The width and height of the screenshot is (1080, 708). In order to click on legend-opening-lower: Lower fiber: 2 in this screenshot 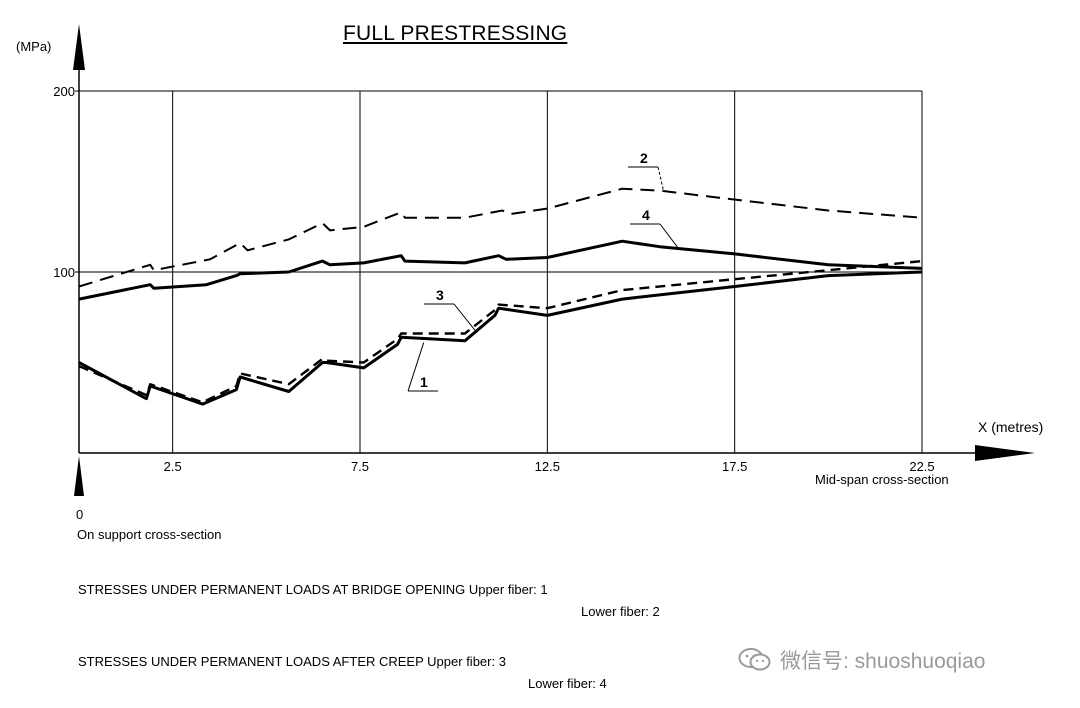, I will do `click(620, 611)`.